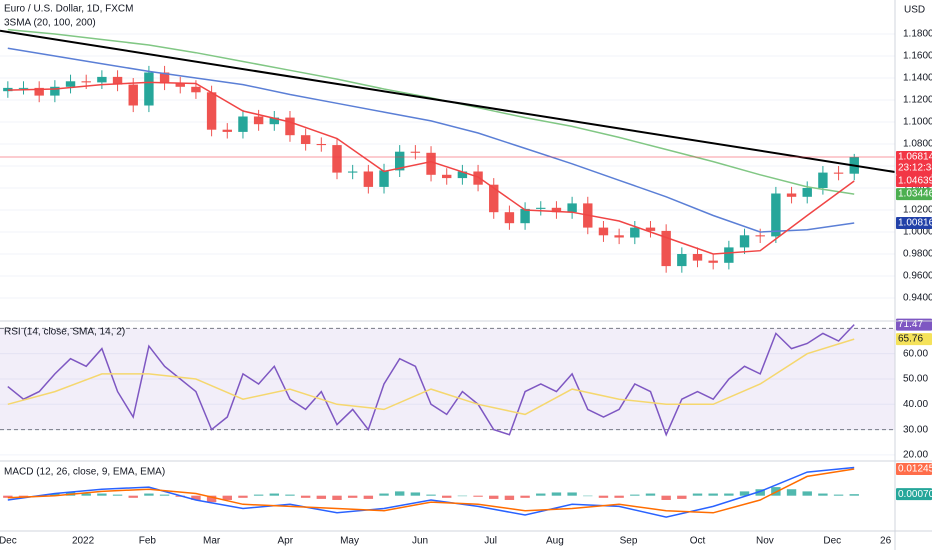 The height and width of the screenshot is (550, 932). What do you see at coordinates (698, 541) in the screenshot?
I see `x-tick-label: Oct` at bounding box center [698, 541].